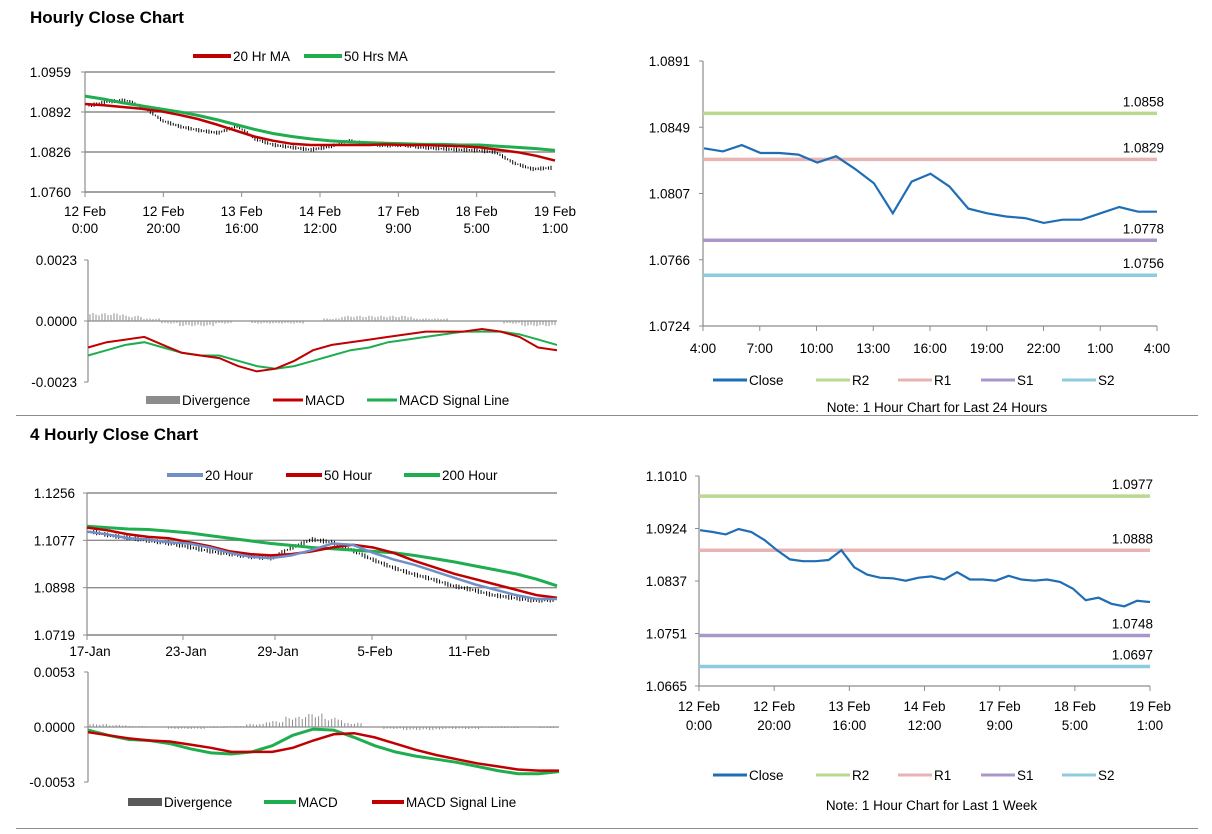  Describe the element at coordinates (817, 348) in the screenshot. I see `x-tick-label: 10:00` at that location.